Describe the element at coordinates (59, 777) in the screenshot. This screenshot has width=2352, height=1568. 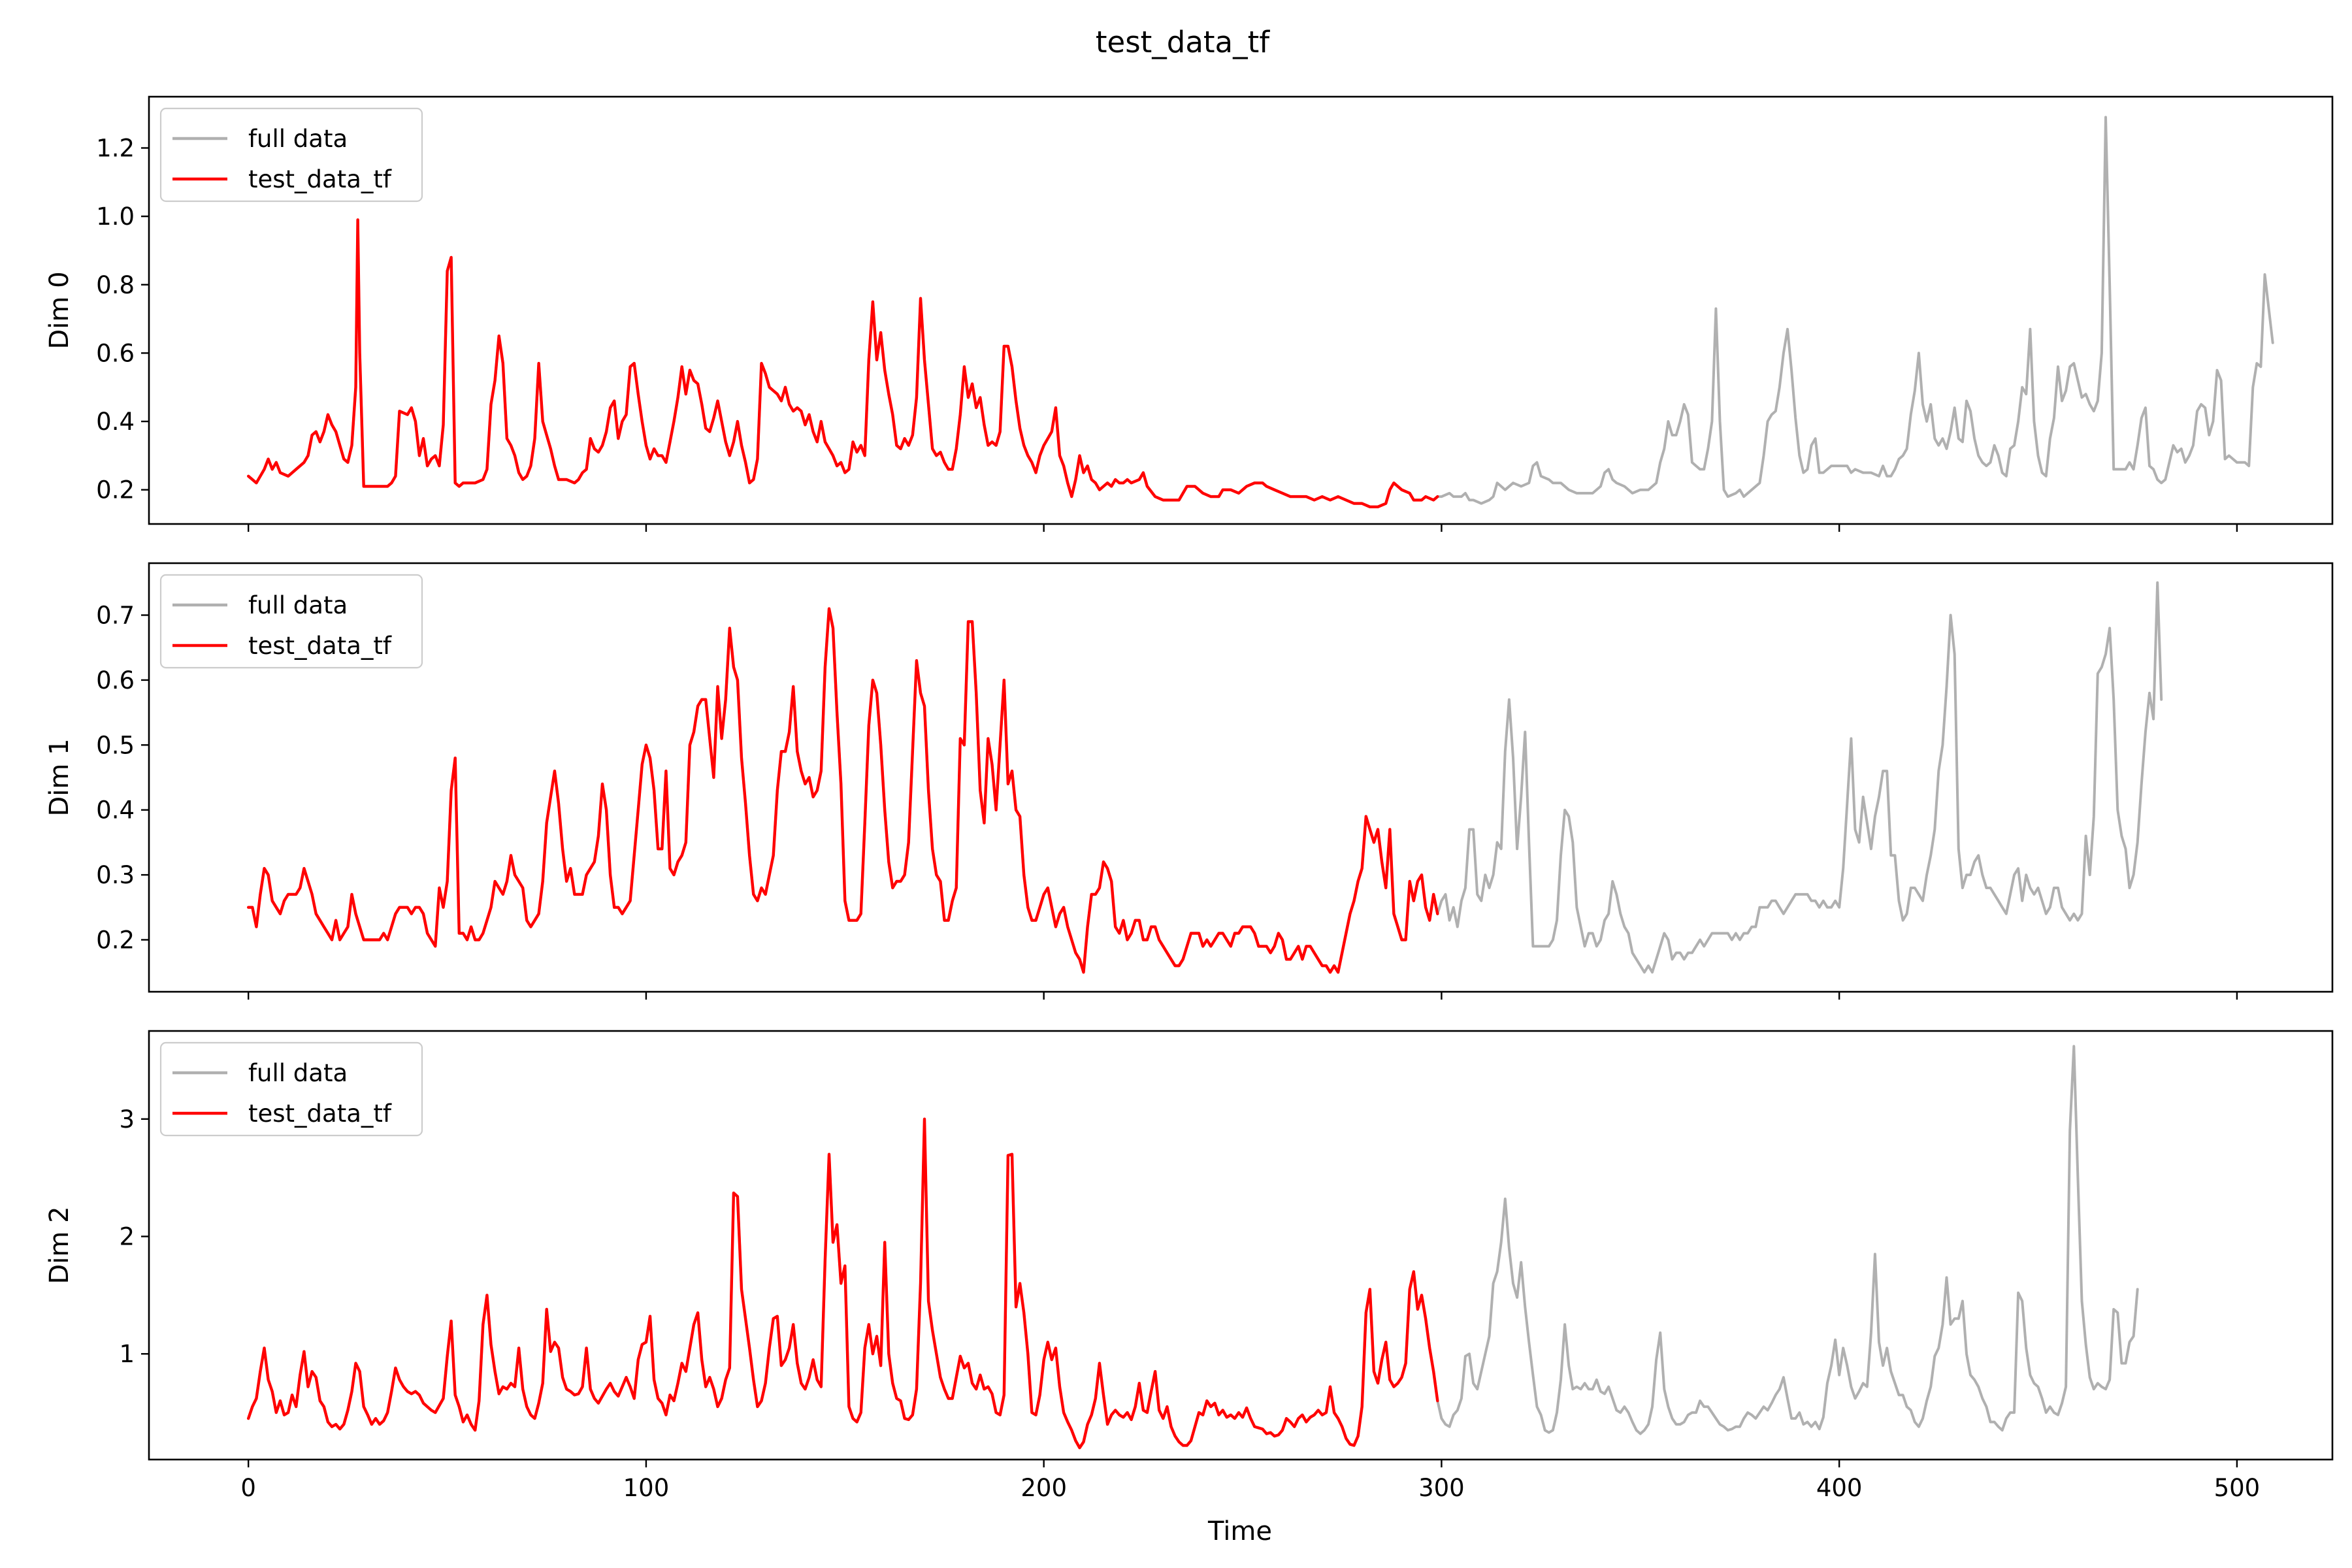
I see `y-axis-label-dim-1: Dim 1` at that location.